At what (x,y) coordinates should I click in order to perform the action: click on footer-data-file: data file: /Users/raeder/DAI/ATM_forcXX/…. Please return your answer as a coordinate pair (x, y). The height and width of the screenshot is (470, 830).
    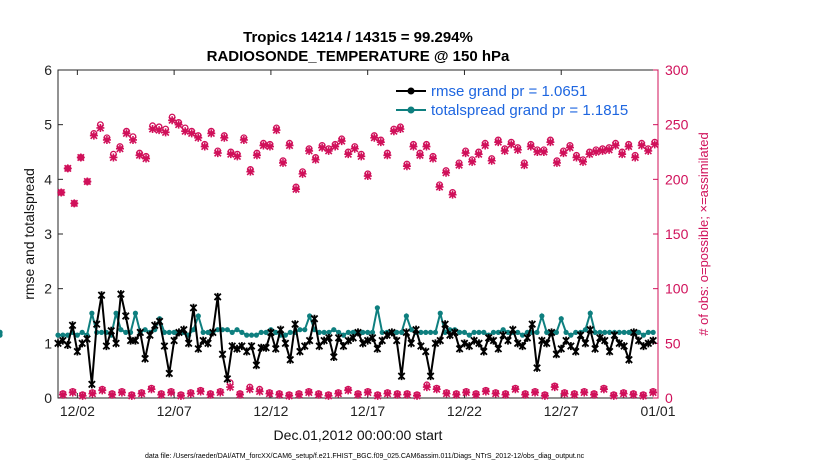
    Looking at the image, I should click on (365, 456).